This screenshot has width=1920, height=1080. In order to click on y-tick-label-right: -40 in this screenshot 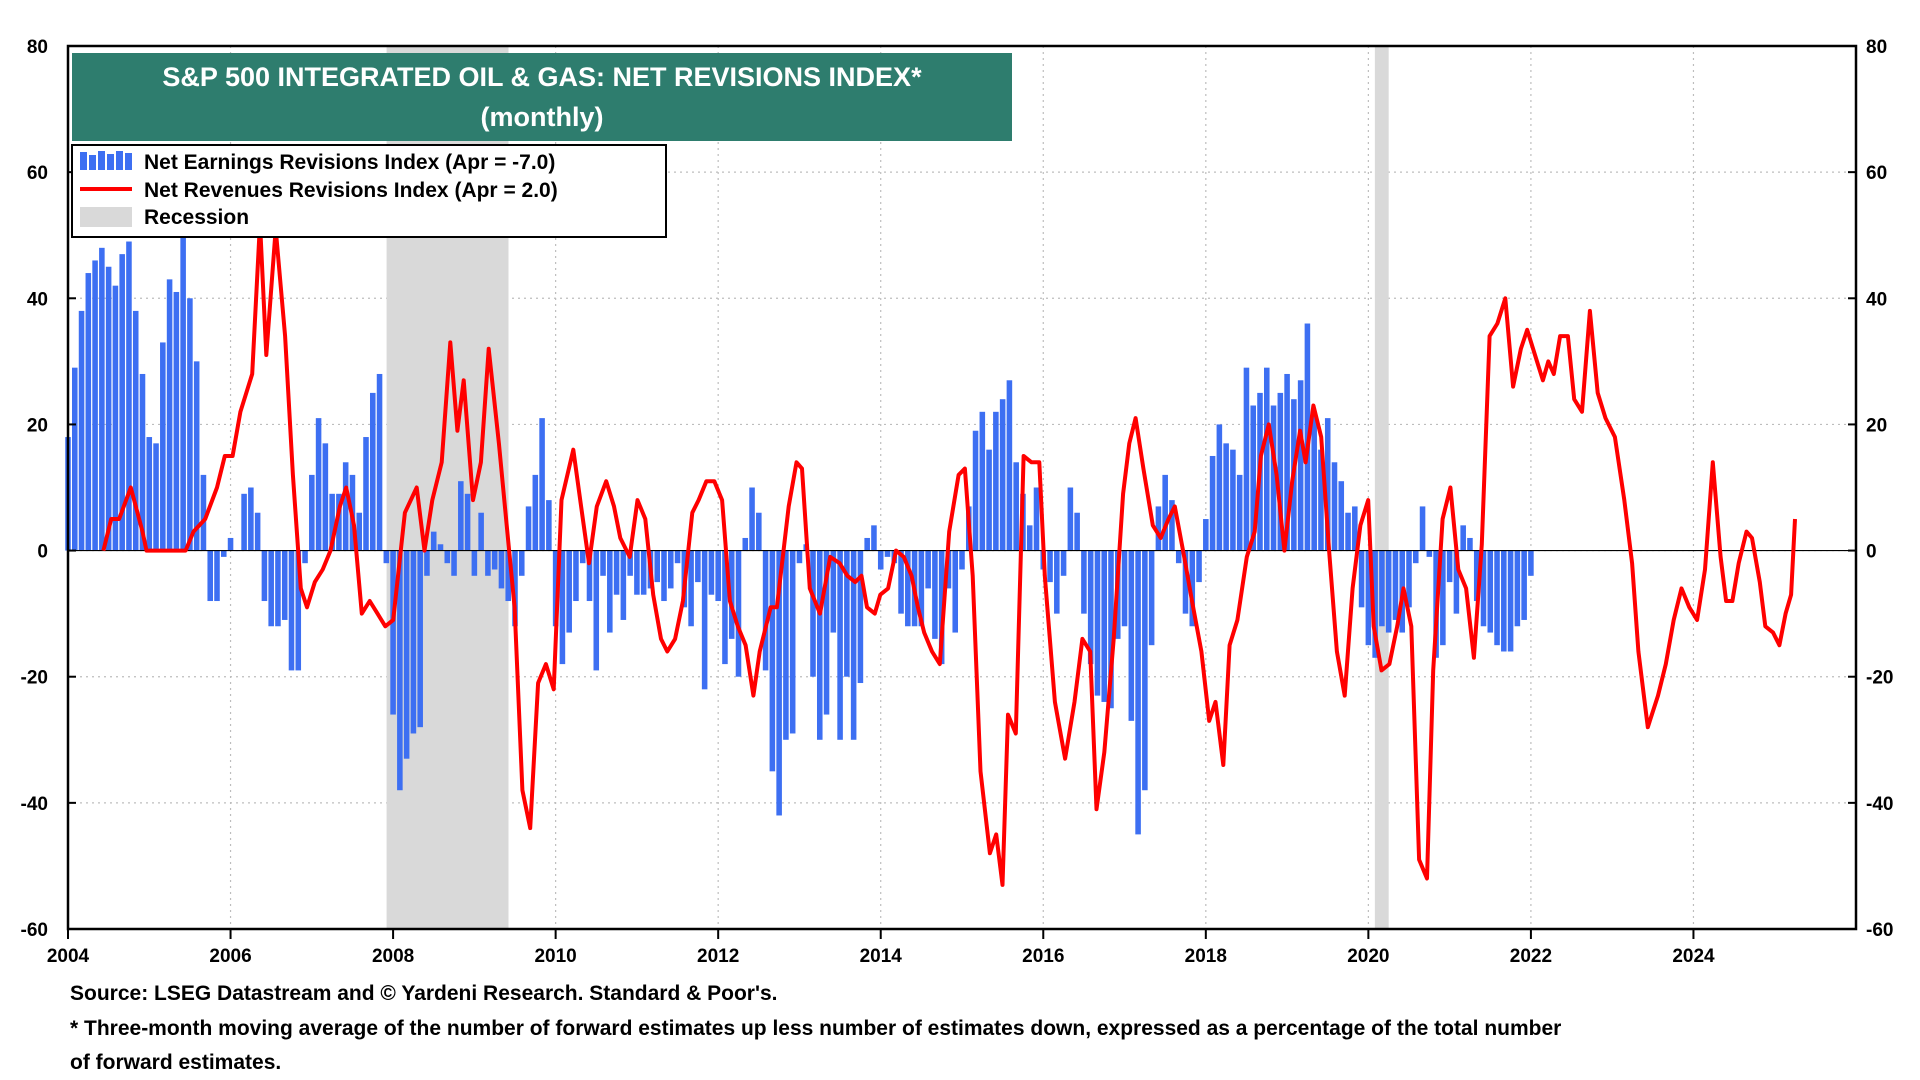, I will do `click(1879, 804)`.